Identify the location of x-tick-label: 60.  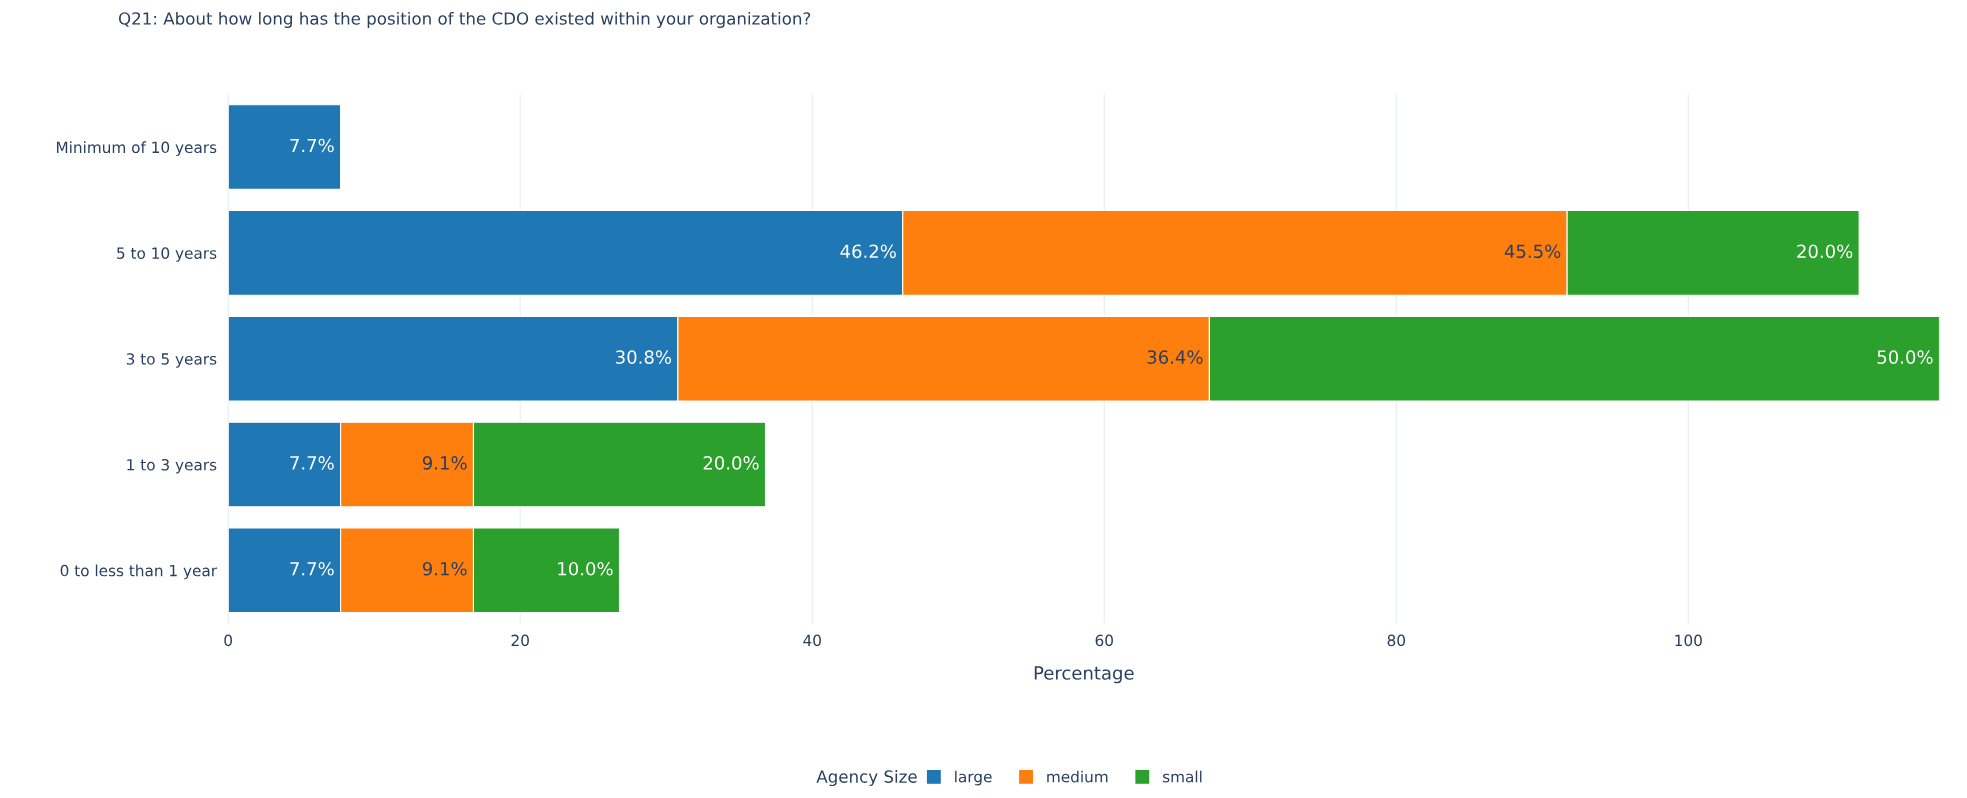
(1104, 640).